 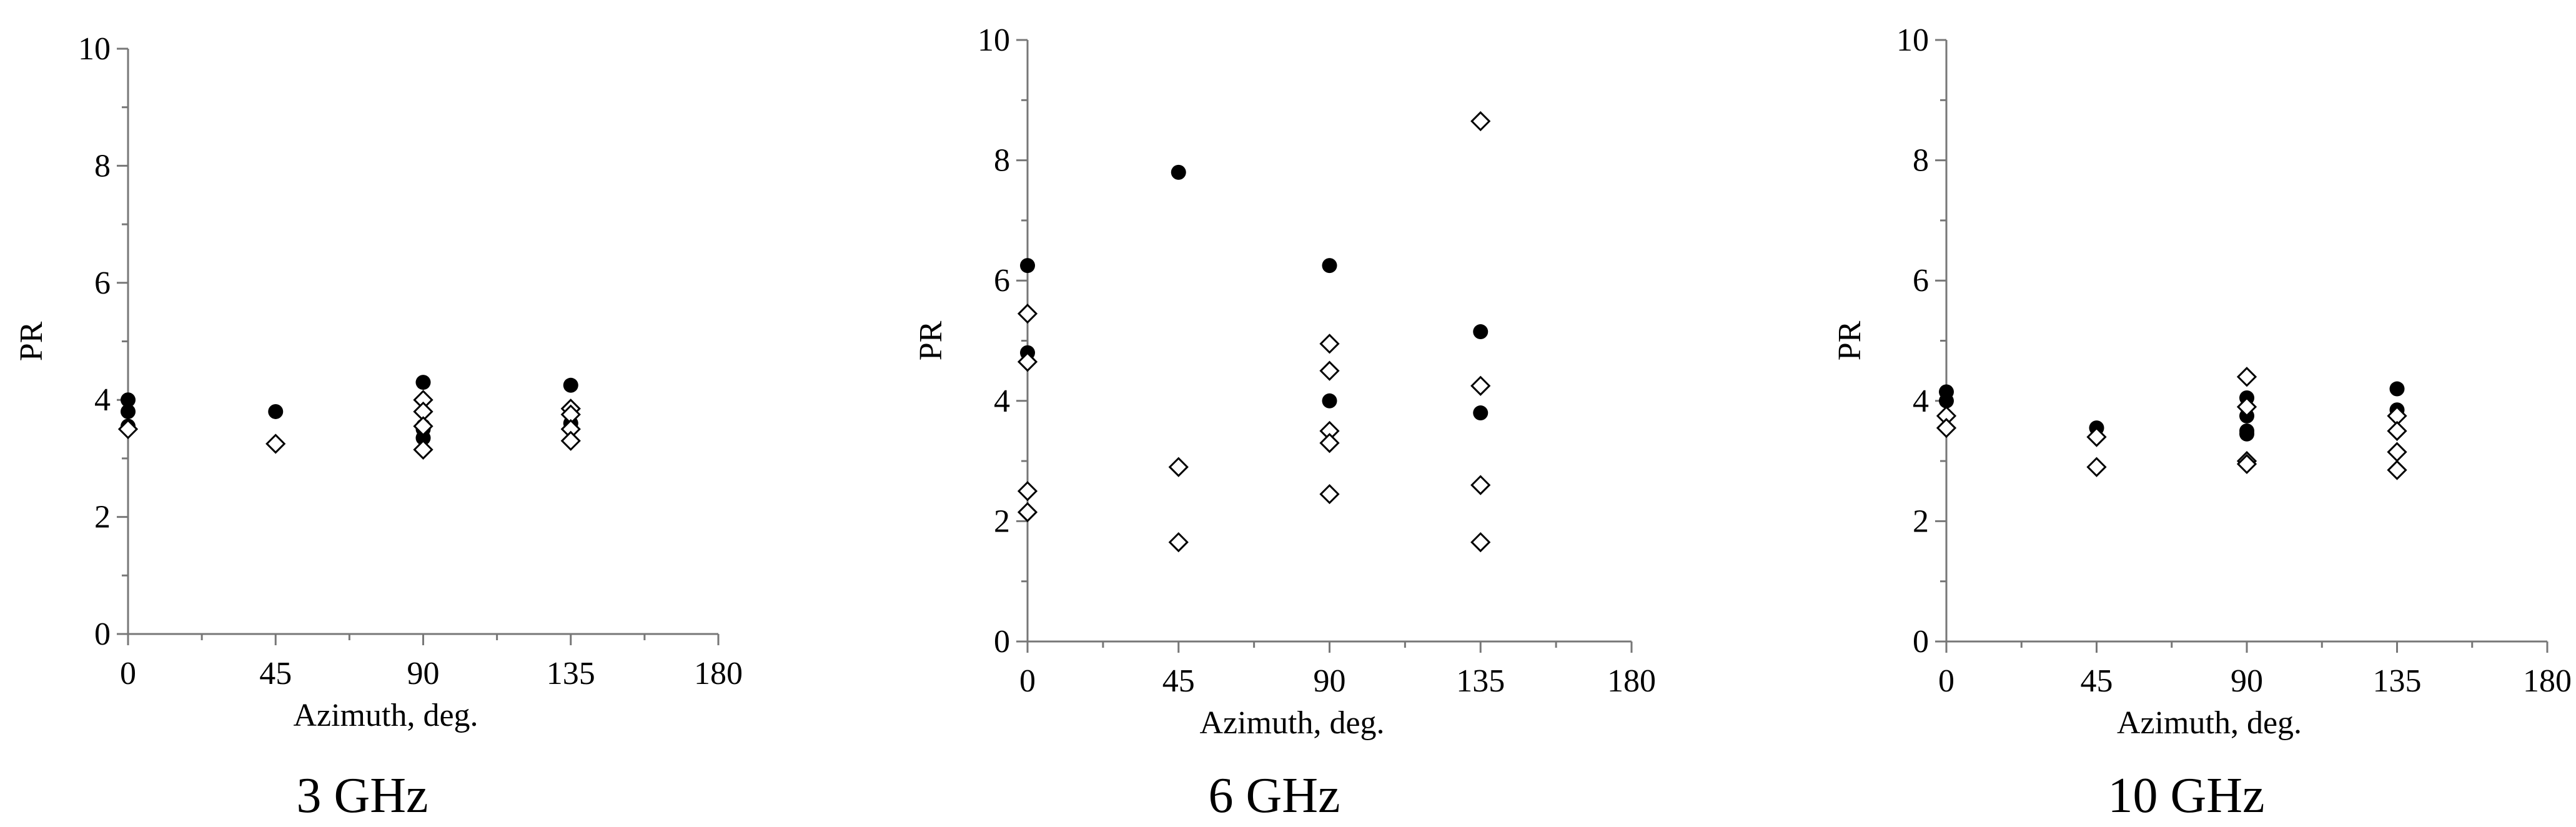 I want to click on chart-caption: 6 GHz, so click(x=1274, y=795).